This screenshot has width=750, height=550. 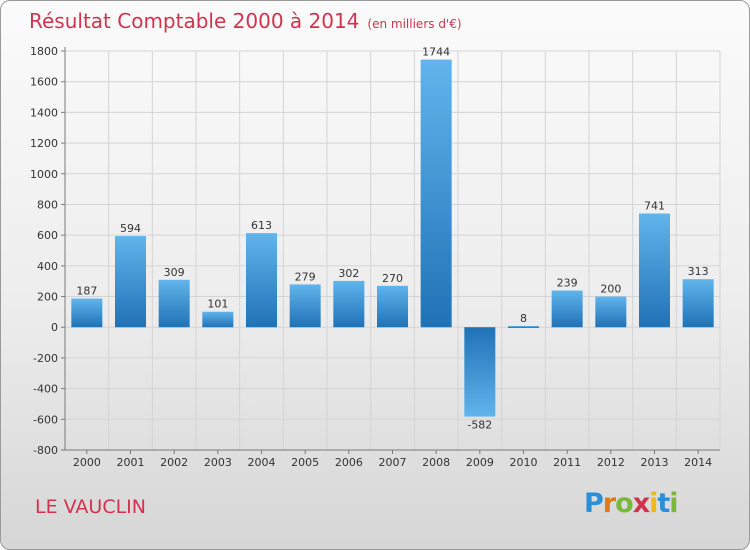 I want to click on x-tick-label: 2012, so click(x=611, y=462).